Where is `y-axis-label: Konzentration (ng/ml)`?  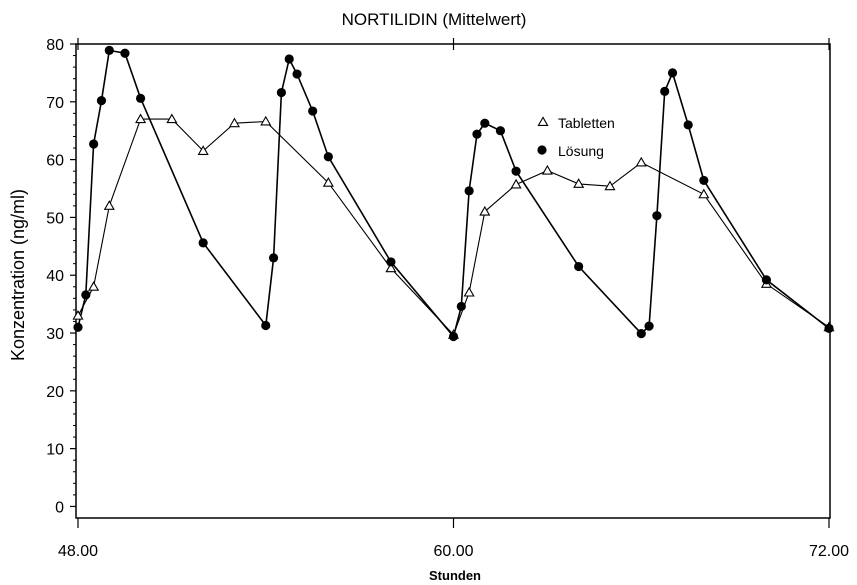
y-axis-label: Konzentration (ng/ml) is located at coordinates (18, 275).